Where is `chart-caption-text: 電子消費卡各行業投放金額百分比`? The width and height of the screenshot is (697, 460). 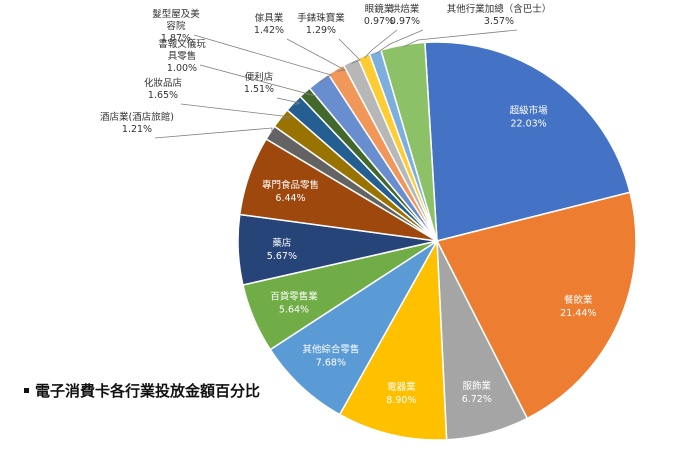
chart-caption-text: 電子消費卡各行業投放金額百分比 is located at coordinates (148, 391).